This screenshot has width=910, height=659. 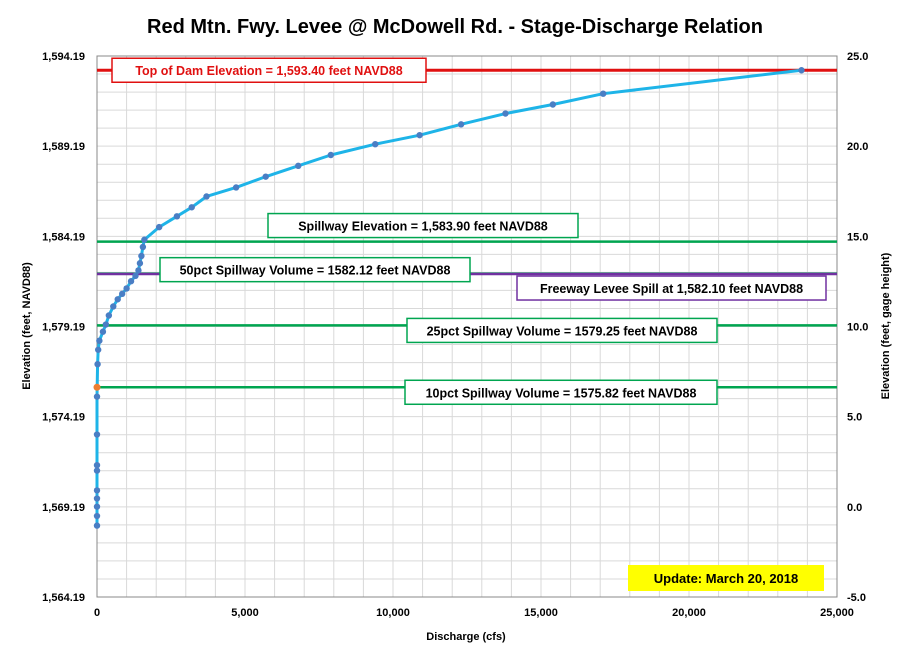 I want to click on y-right-tick-label: 0.0, so click(x=854, y=508).